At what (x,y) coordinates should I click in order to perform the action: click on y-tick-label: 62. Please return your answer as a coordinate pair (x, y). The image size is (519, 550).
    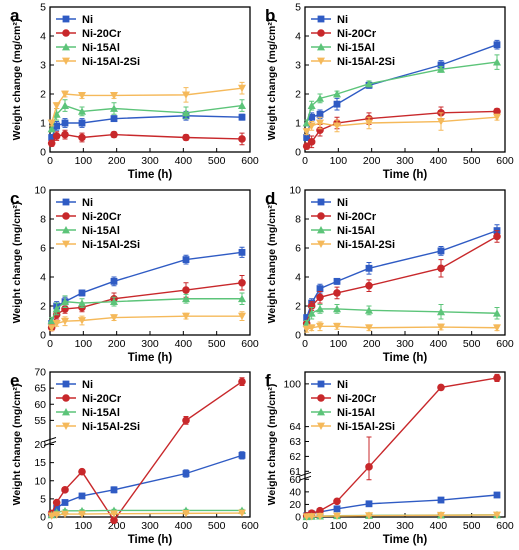
    Looking at the image, I should click on (295, 457).